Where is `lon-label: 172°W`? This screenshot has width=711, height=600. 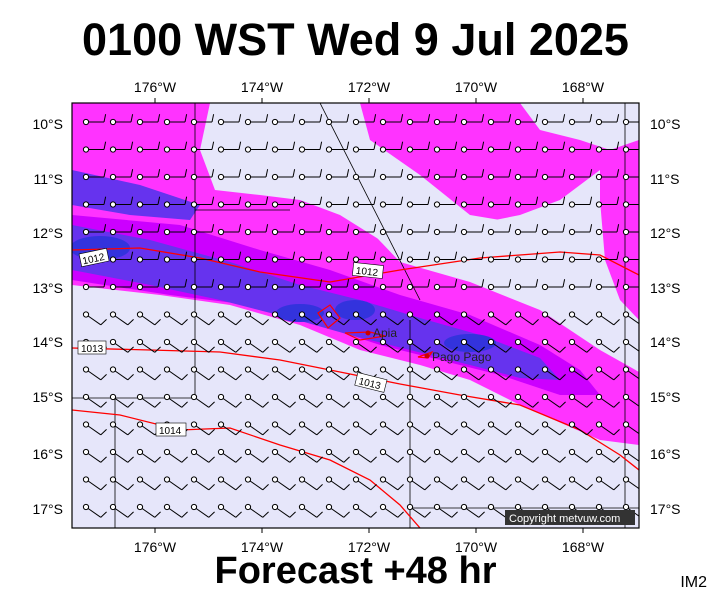
lon-label: 172°W is located at coordinates (369, 87).